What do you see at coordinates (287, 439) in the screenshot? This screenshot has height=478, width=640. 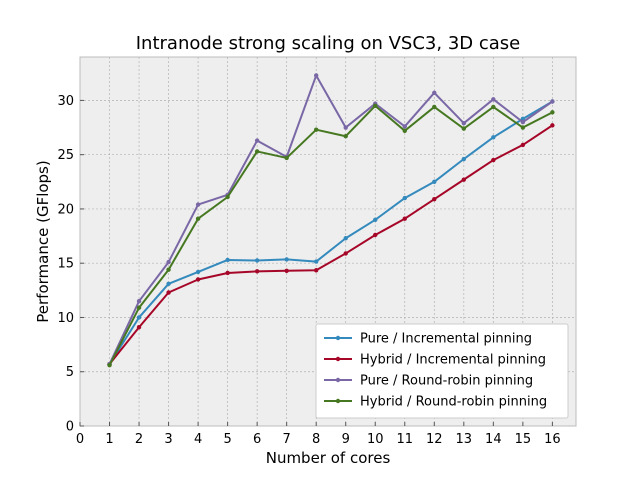 I see `x-tick-label: 7` at bounding box center [287, 439].